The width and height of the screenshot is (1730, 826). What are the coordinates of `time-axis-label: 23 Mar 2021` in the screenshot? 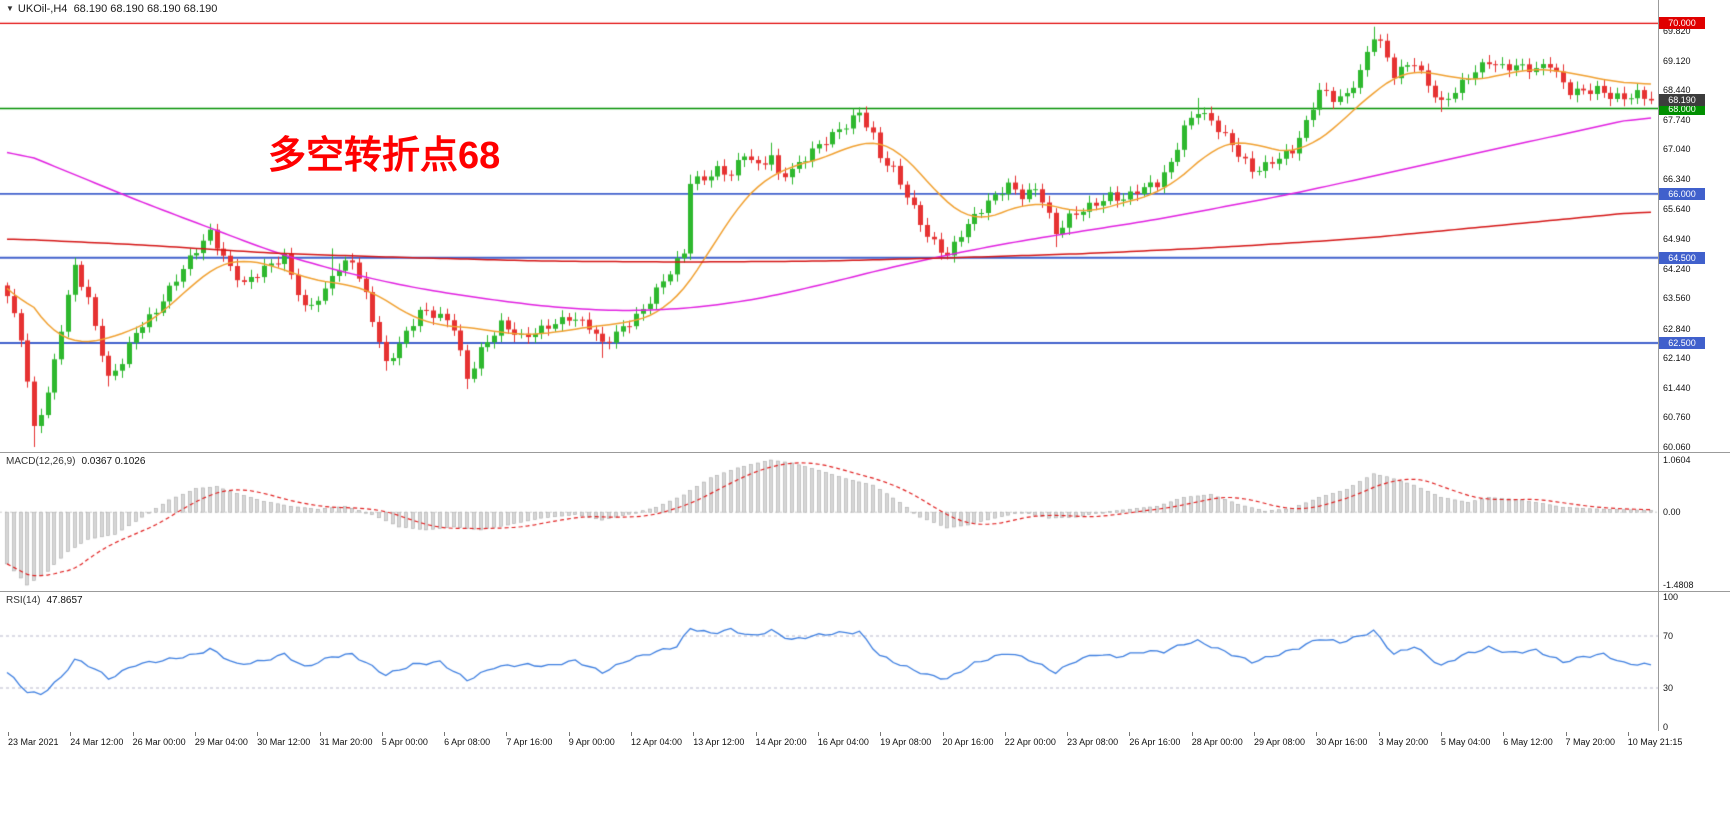 It's located at (33, 742).